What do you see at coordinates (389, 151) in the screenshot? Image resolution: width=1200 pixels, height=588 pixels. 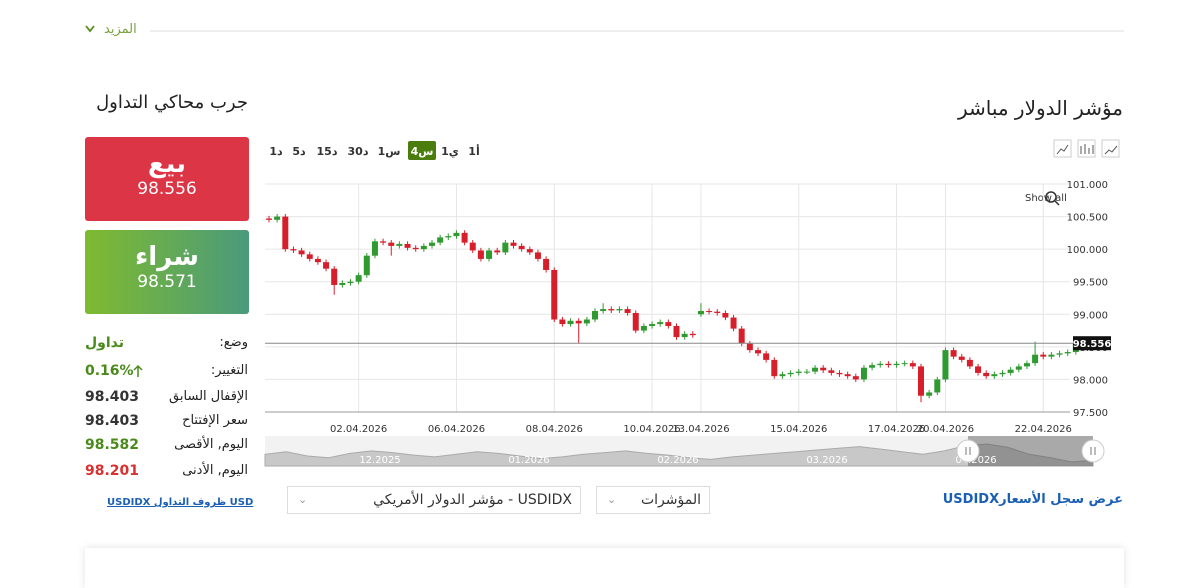 I see `timeframe-button: 1س` at bounding box center [389, 151].